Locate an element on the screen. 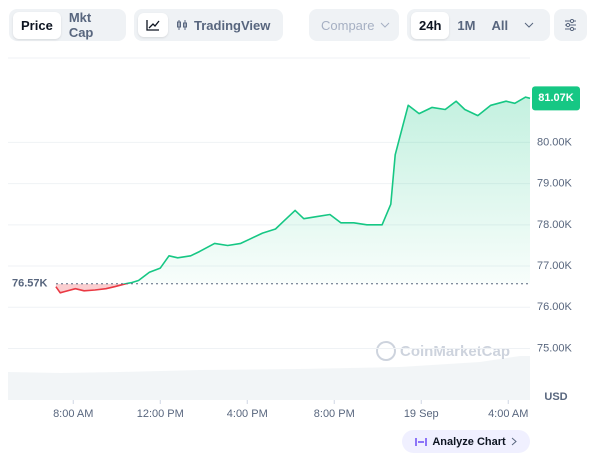  tradingview-button: TradingView is located at coordinates (223, 25).